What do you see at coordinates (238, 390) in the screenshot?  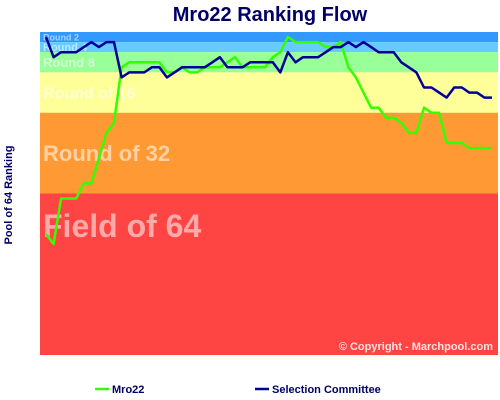 I see `legend: Mro22 Selection Committee` at bounding box center [238, 390].